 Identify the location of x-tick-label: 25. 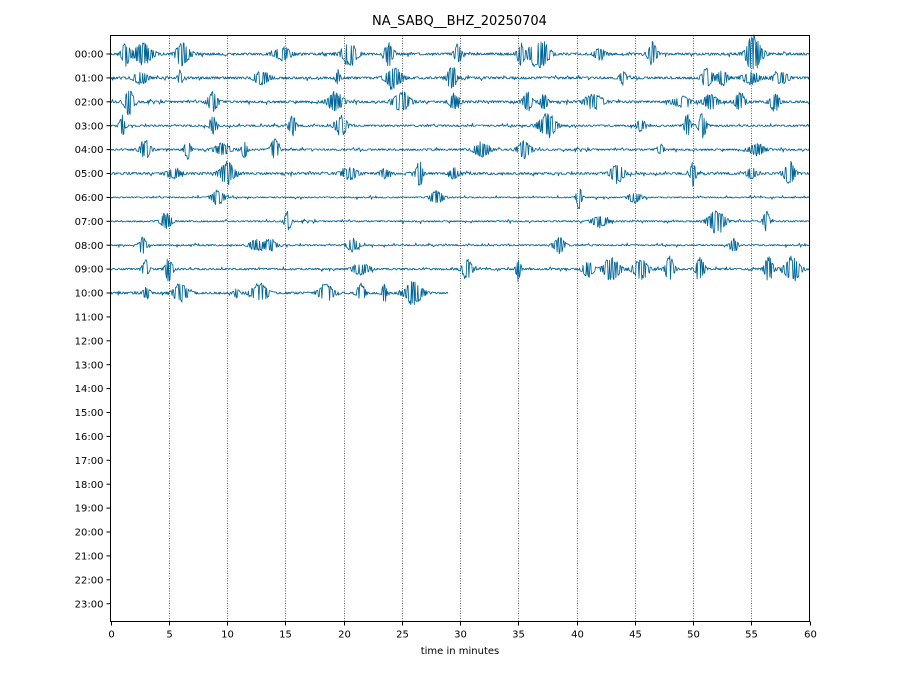
(402, 635).